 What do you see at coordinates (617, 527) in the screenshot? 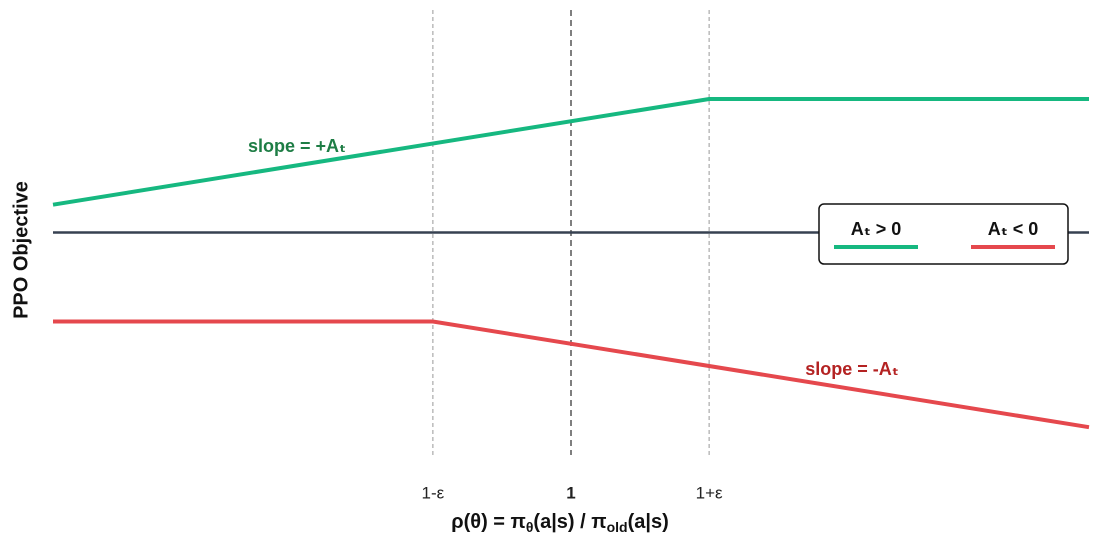
I see `x-axis-label-part: old` at bounding box center [617, 527].